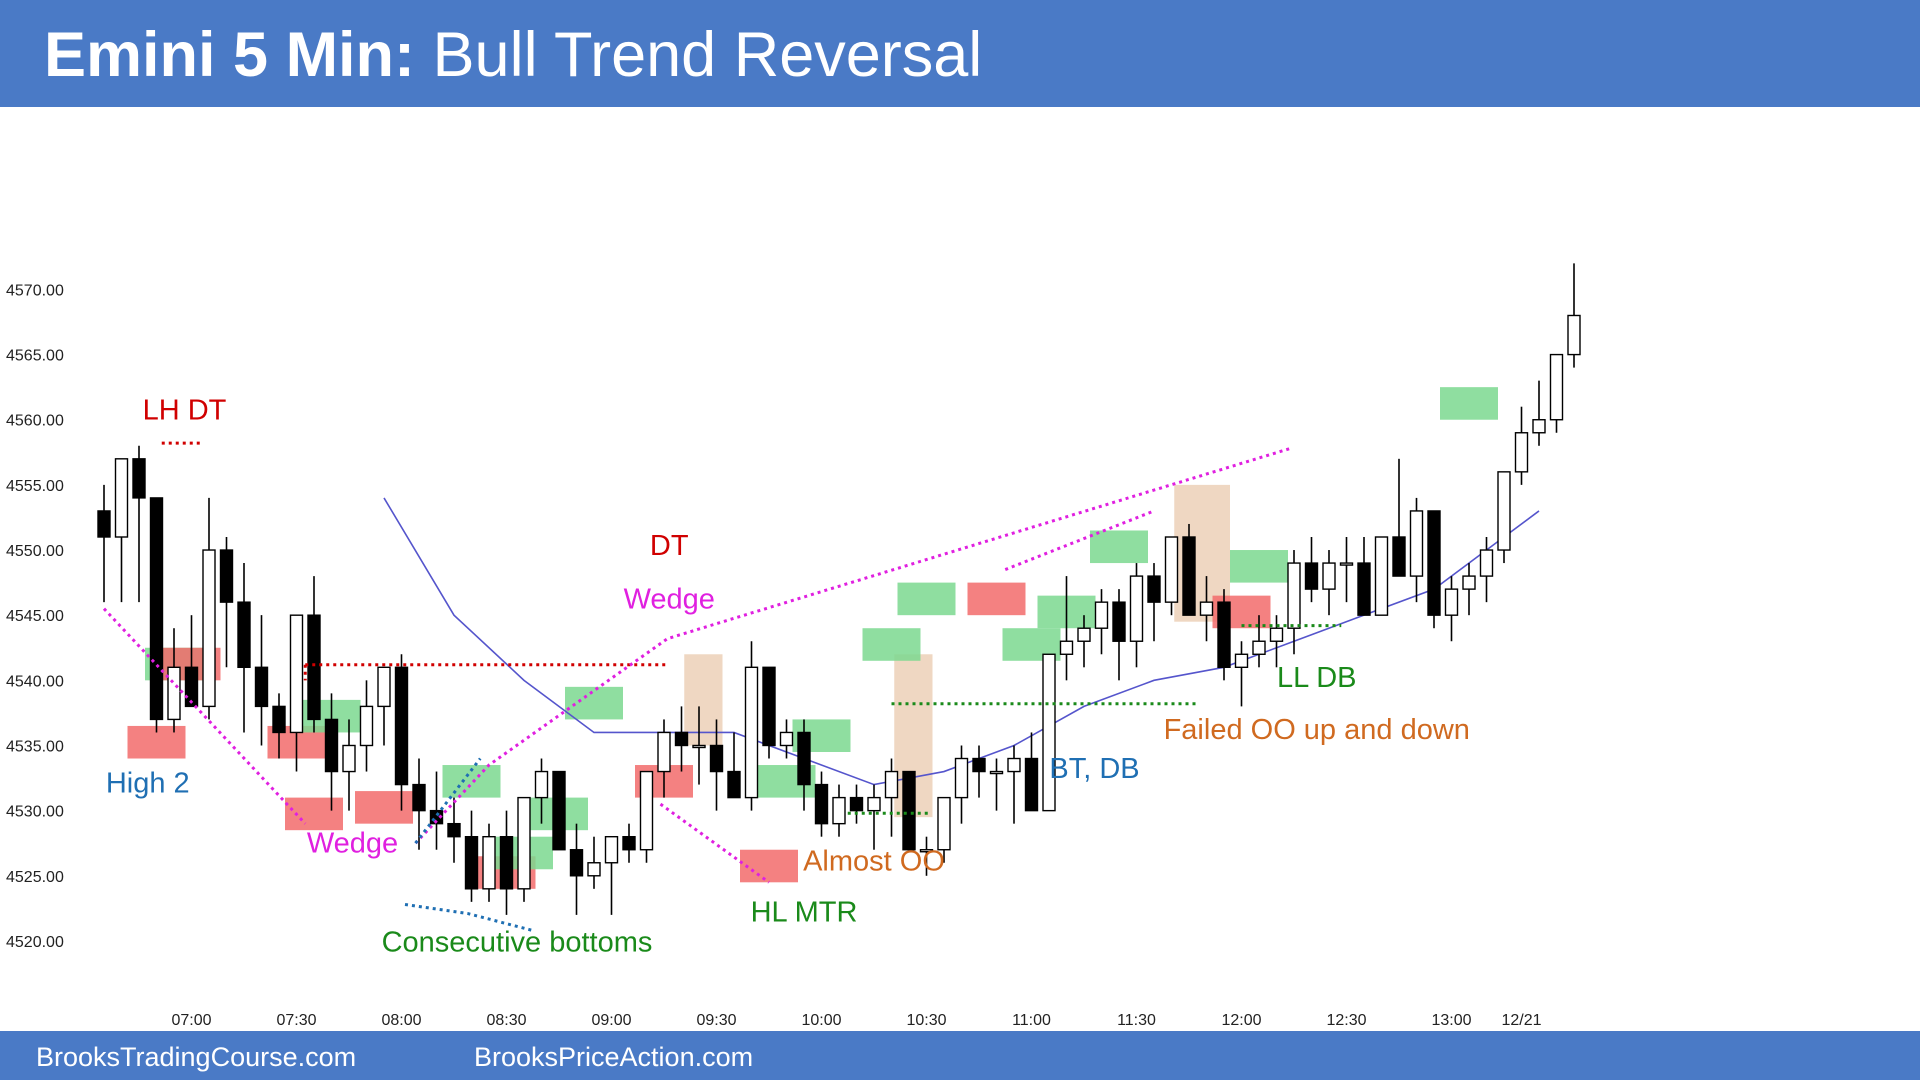 This screenshot has width=1920, height=1080. What do you see at coordinates (699, 55) in the screenshot?
I see `page-title-rest: Bull Trend Reversal` at bounding box center [699, 55].